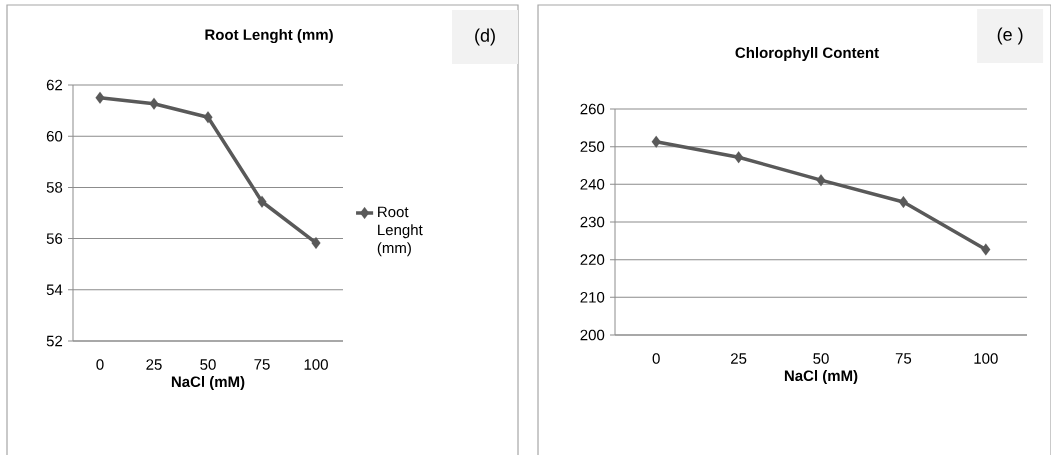  I want to click on text: (e ), so click(1010, 36).